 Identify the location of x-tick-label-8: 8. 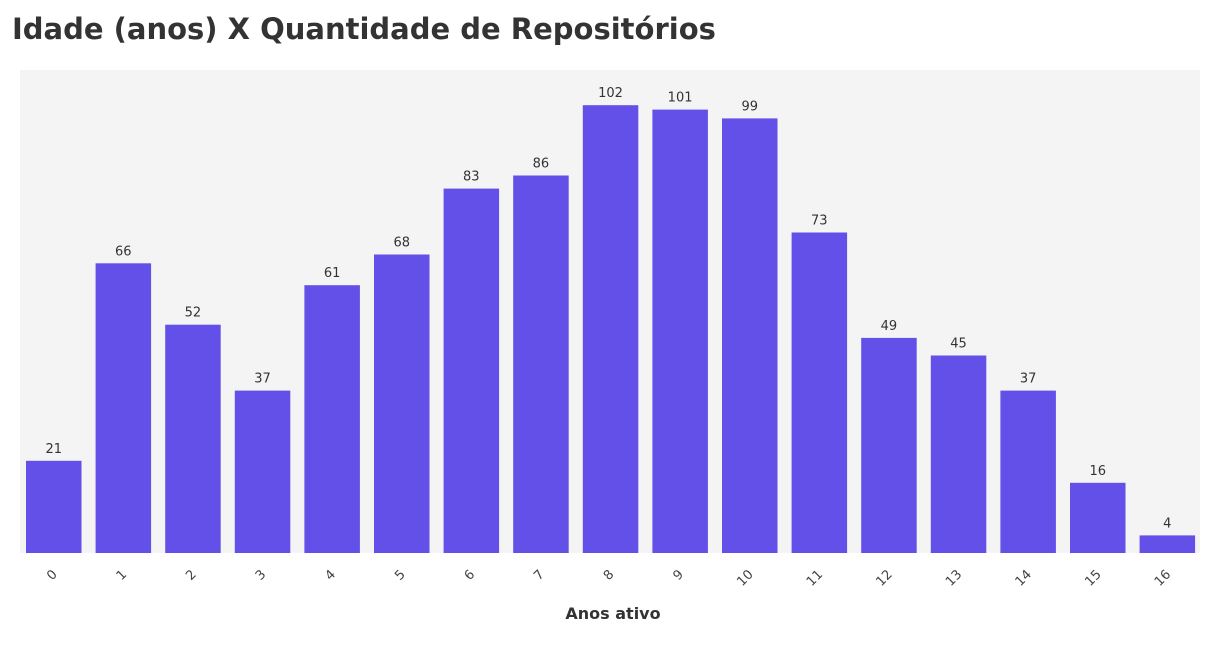
(609, 575).